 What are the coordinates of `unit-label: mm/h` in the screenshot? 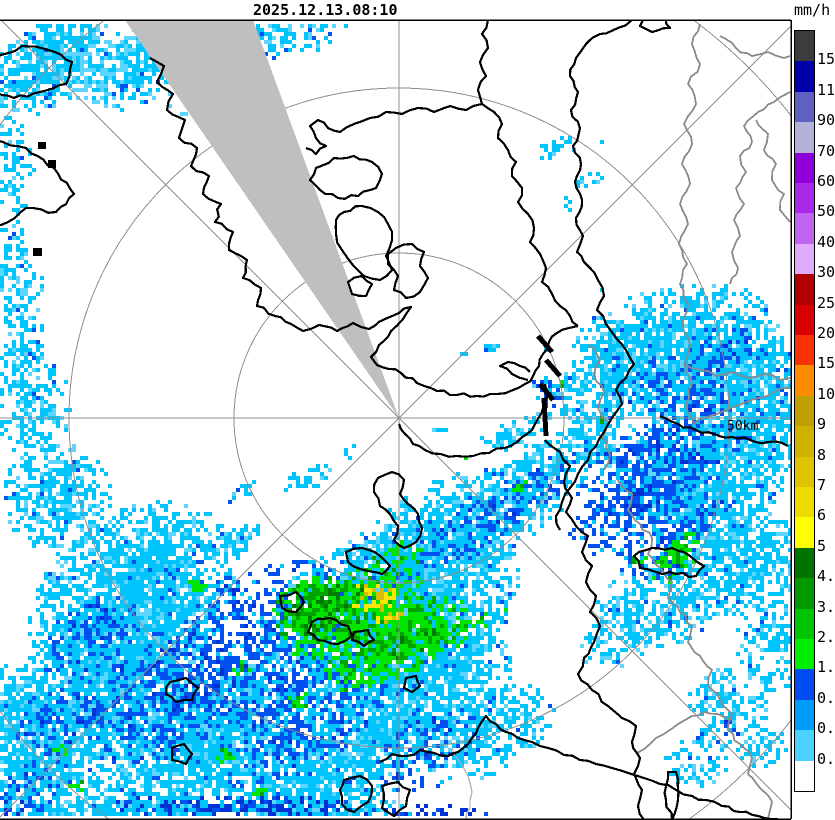 It's located at (812, 10).